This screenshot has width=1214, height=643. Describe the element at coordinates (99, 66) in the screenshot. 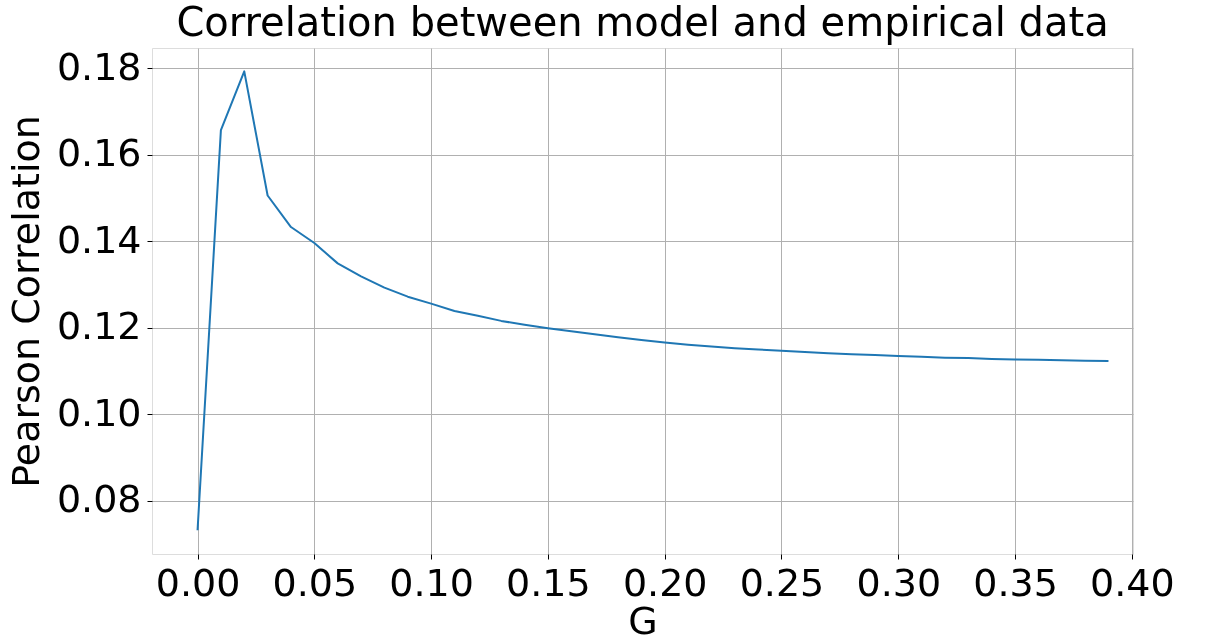

I see `y-tick-label: 0.18` at that location.